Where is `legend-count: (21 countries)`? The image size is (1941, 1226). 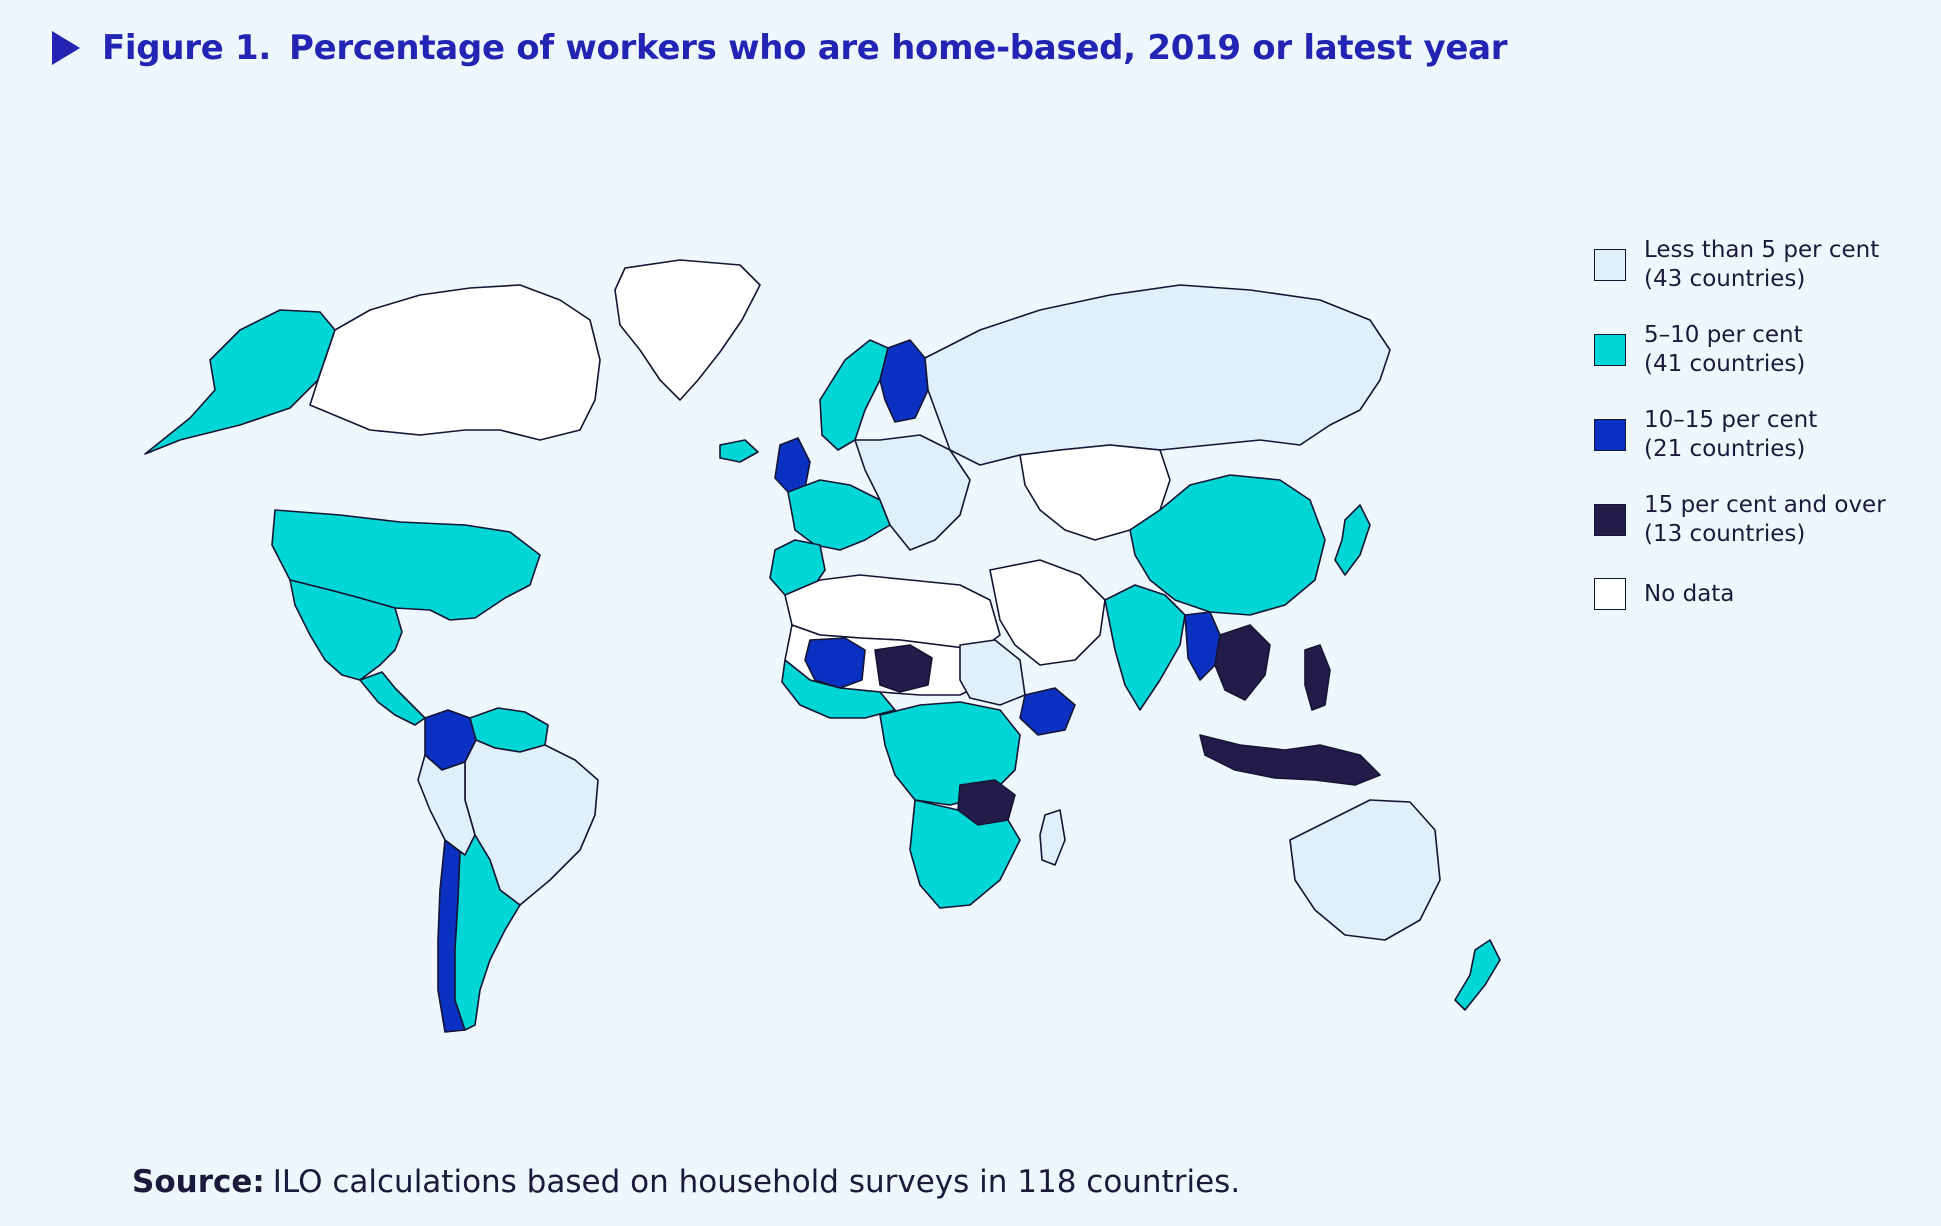
legend-count: (21 countries) is located at coordinates (1725, 449).